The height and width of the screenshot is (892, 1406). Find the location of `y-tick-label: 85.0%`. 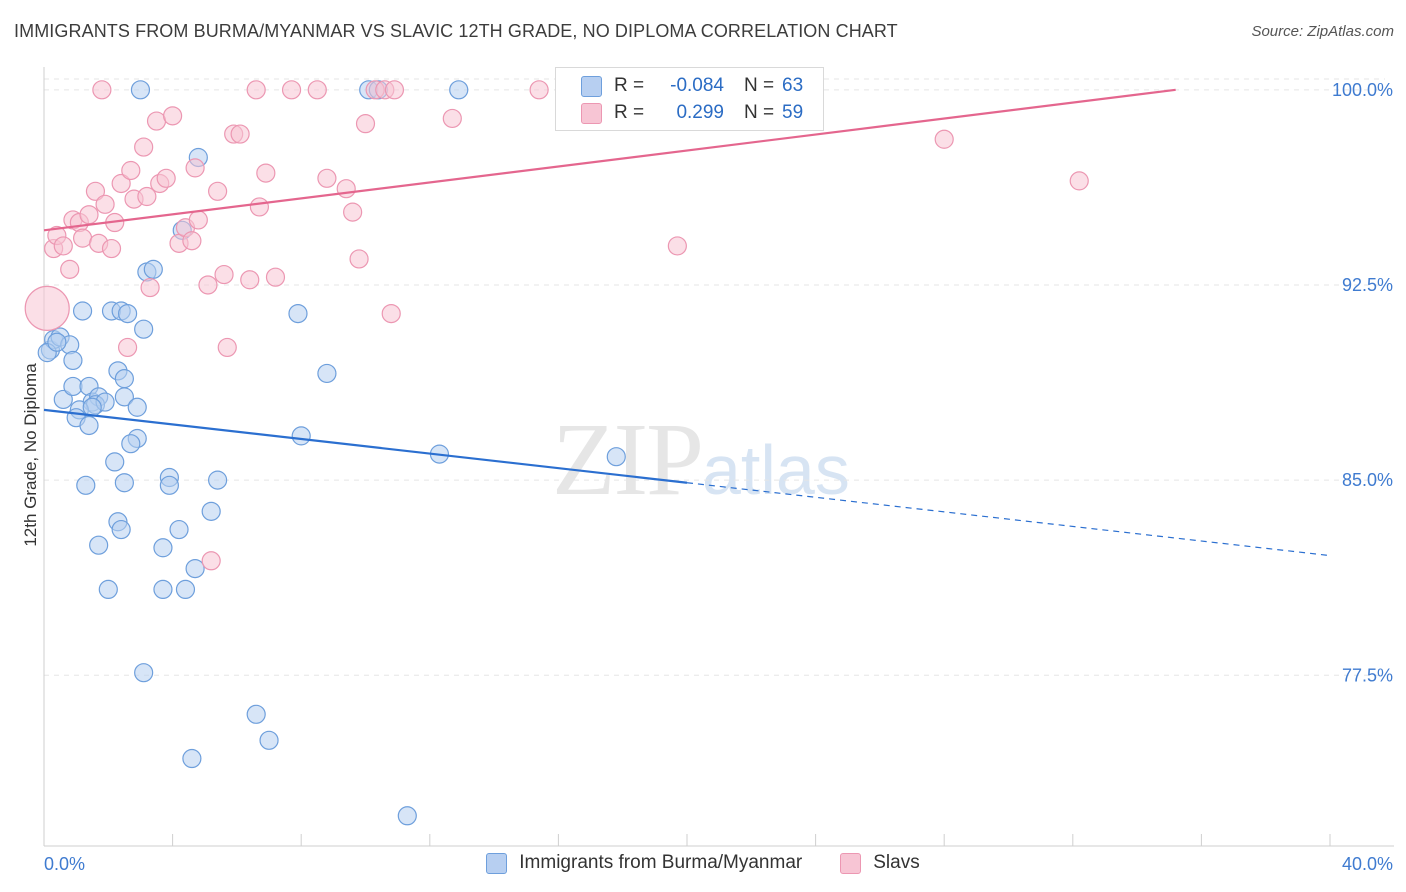

y-tick-label: 85.0% is located at coordinates (1367, 480).